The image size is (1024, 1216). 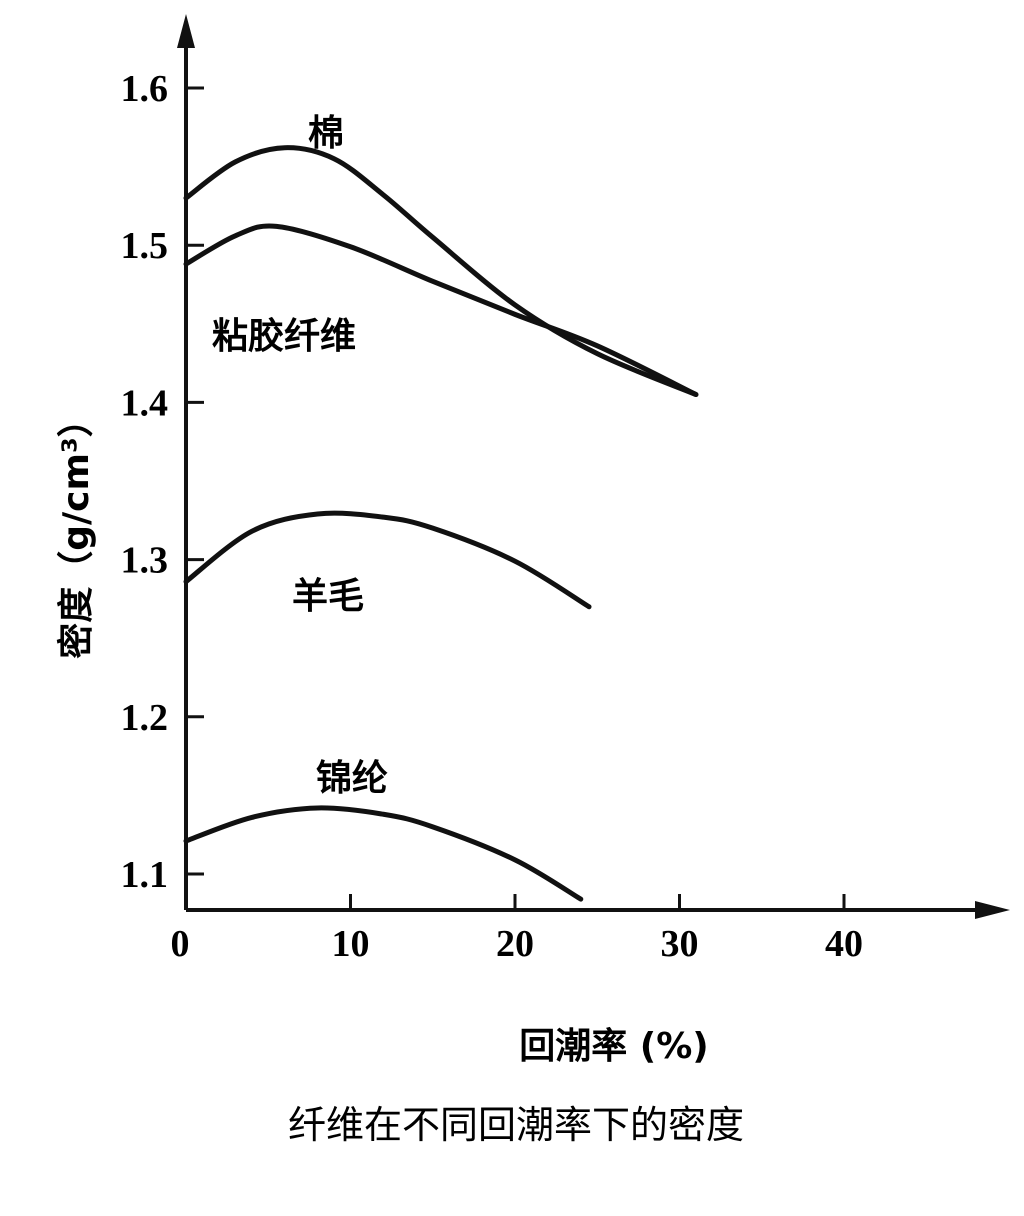 What do you see at coordinates (352, 778) in the screenshot?
I see `series-label-nylon: 锦纶` at bounding box center [352, 778].